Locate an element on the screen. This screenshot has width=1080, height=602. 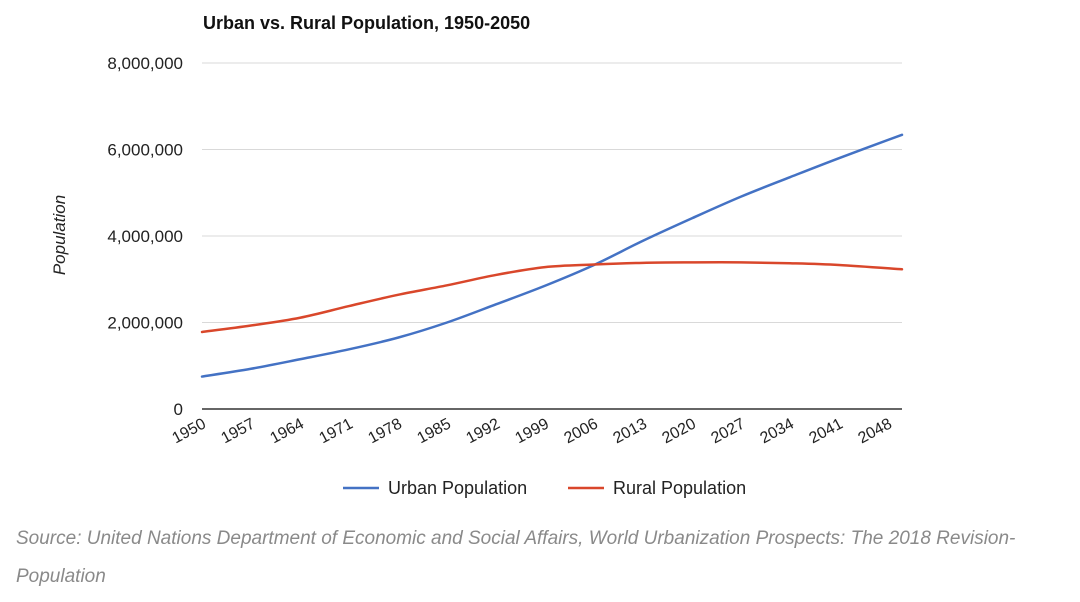
y-tick-label: 0 is located at coordinates (178, 409).